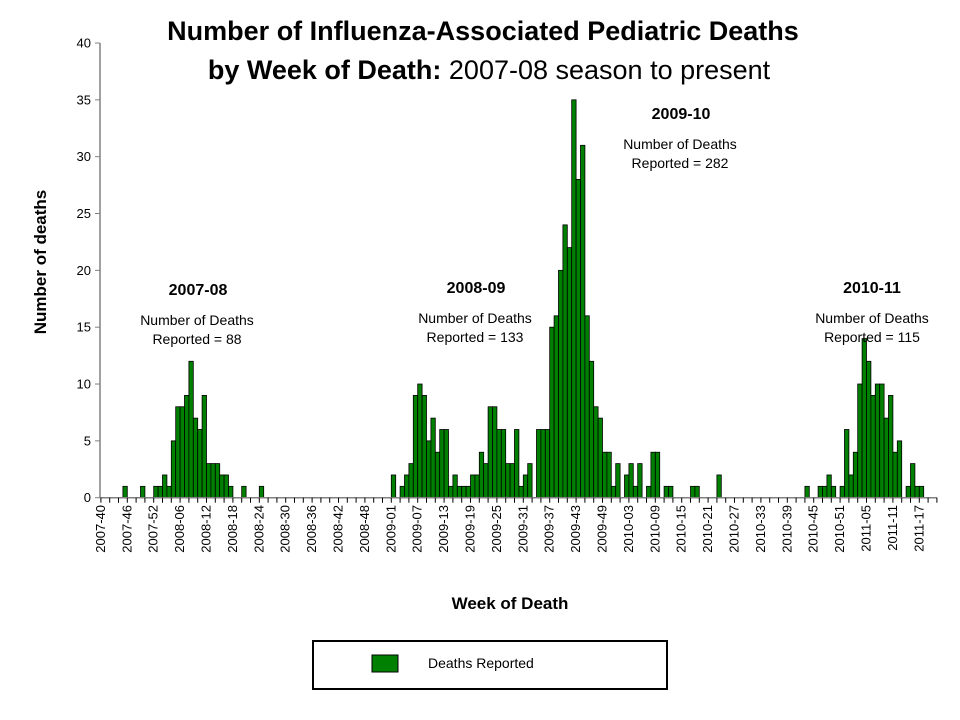 This screenshot has height=720, width=960. What do you see at coordinates (443, 529) in the screenshot?
I see `x-tick-label: 2009-13` at bounding box center [443, 529].